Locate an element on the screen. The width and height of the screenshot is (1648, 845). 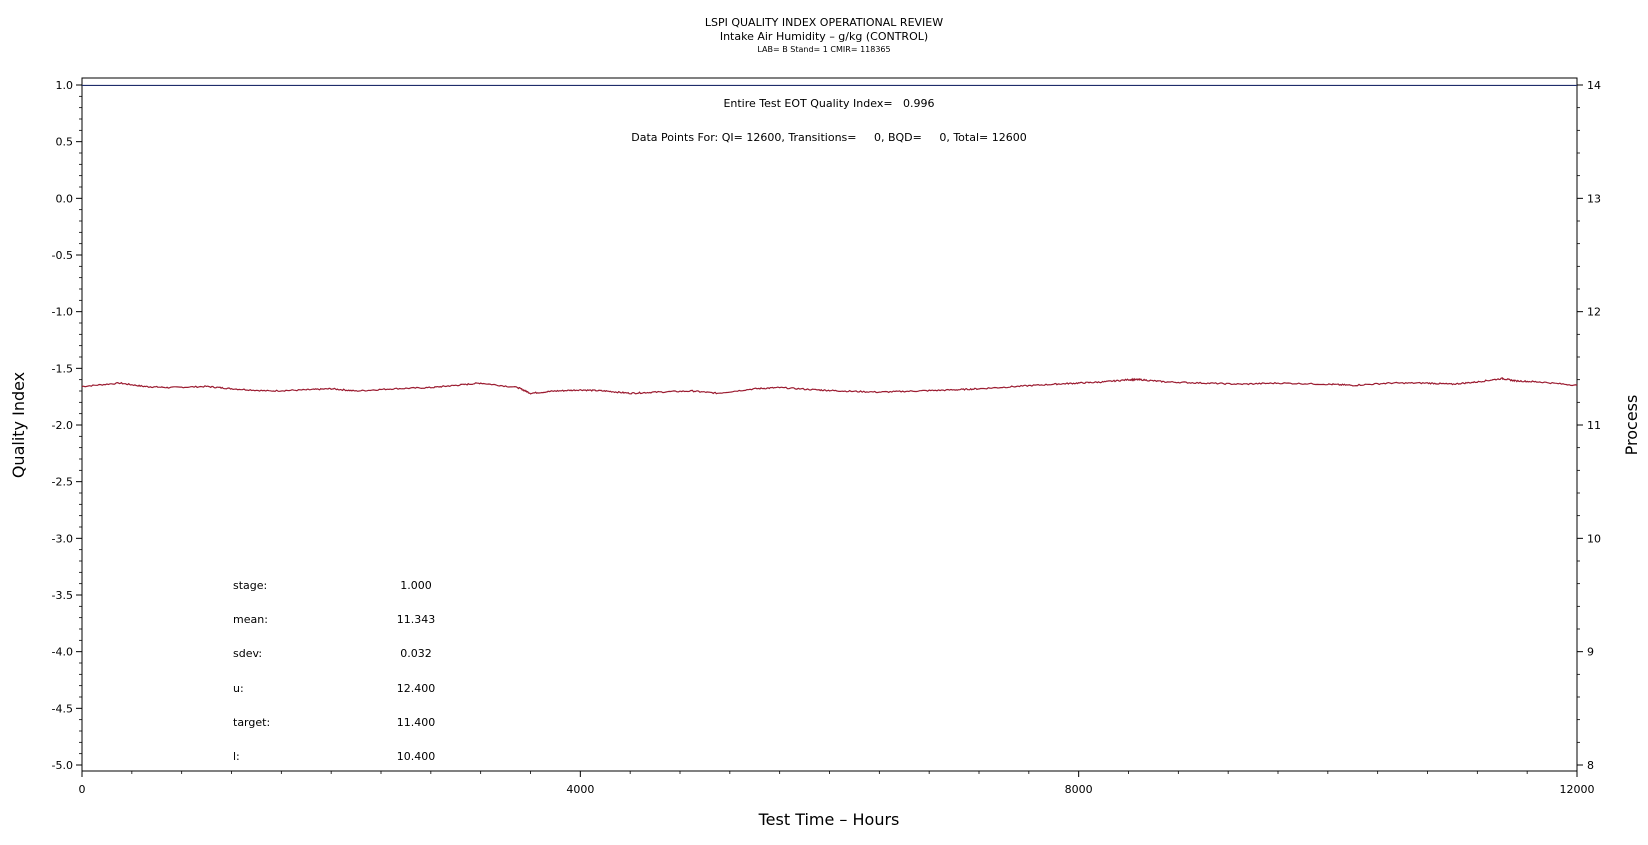
stat-label: sdev: is located at coordinates (247, 653).